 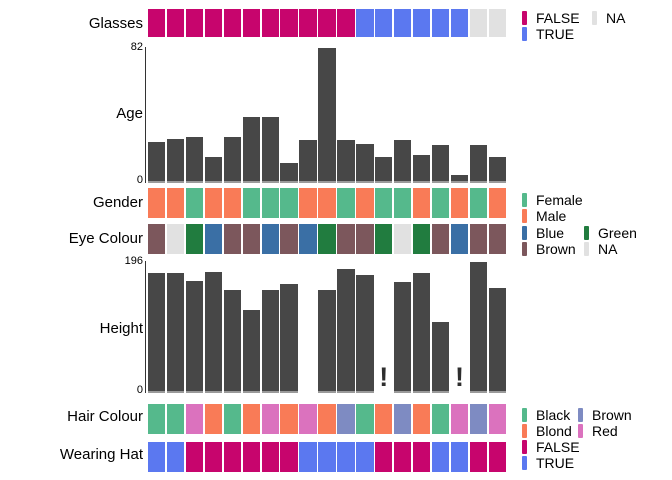 I want to click on hair-colour-tile-strip, so click(x=327, y=419).